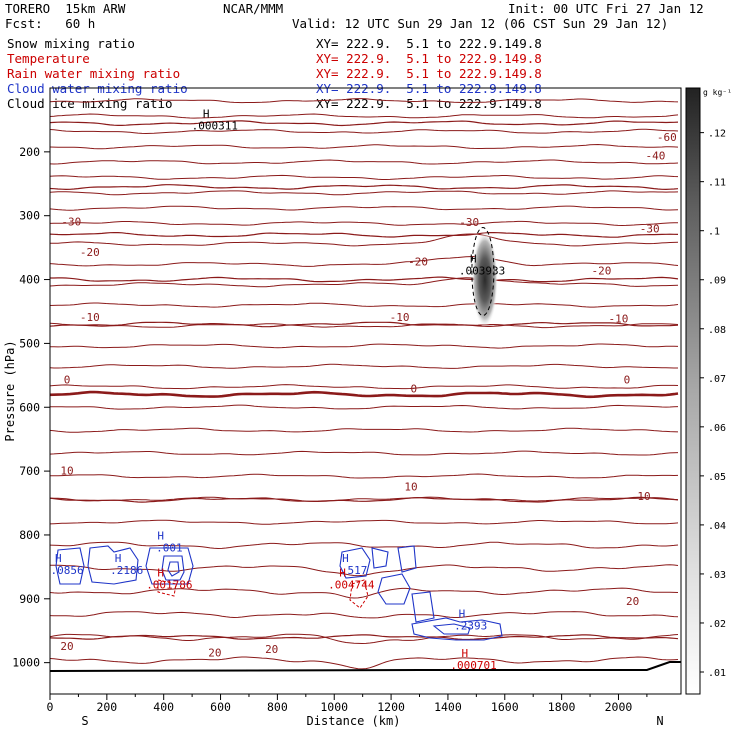 This screenshot has height=740, width=740. What do you see at coordinates (29, 152) in the screenshot?
I see `y-tick-label: 200` at bounding box center [29, 152].